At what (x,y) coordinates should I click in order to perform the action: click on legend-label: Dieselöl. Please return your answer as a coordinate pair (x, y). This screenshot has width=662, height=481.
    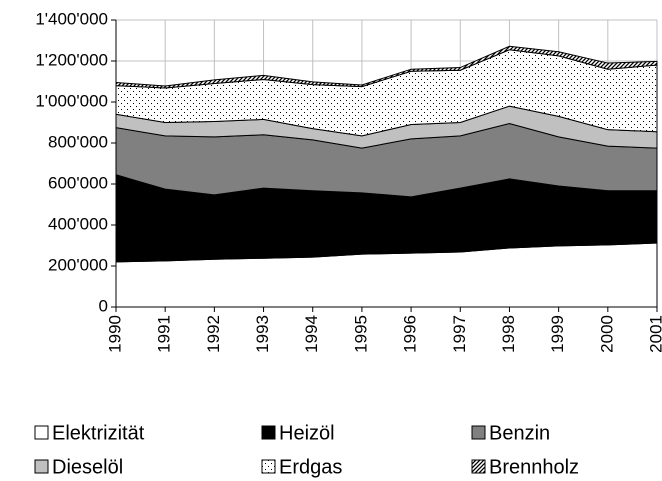
    Looking at the image, I should click on (87, 467).